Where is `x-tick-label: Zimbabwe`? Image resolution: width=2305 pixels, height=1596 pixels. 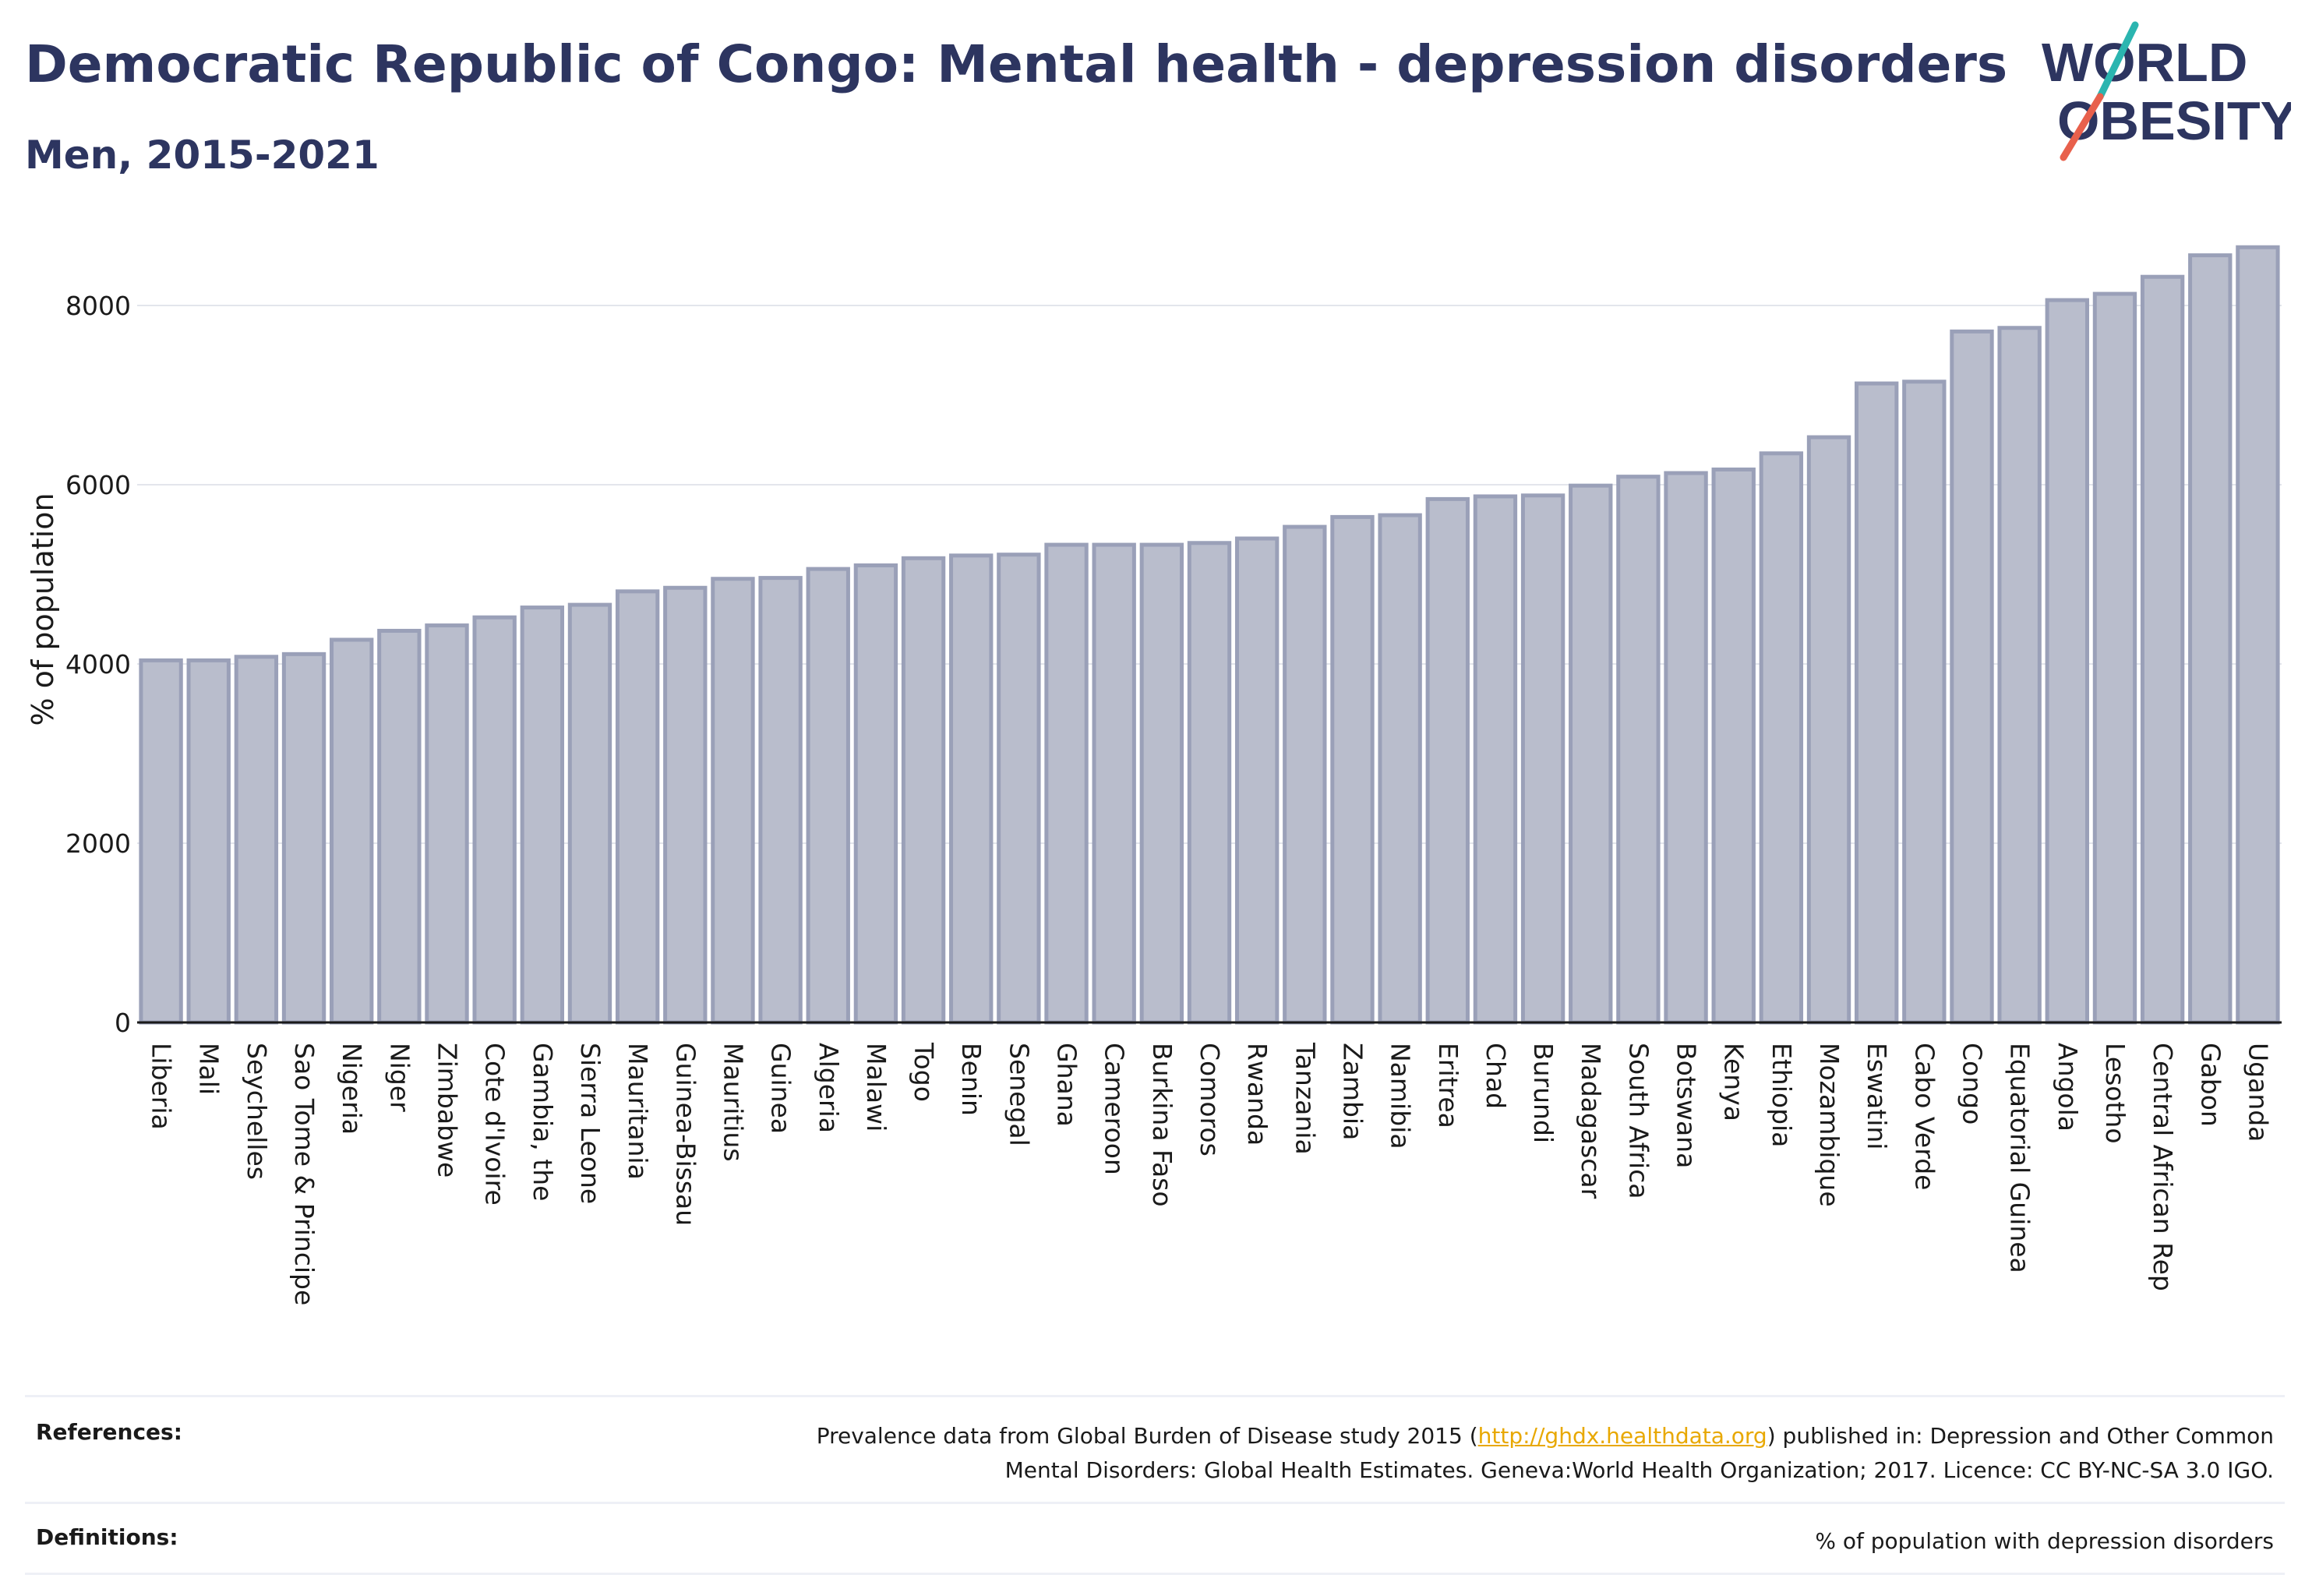
x-tick-label: Zimbabwe is located at coordinates (448, 1110).